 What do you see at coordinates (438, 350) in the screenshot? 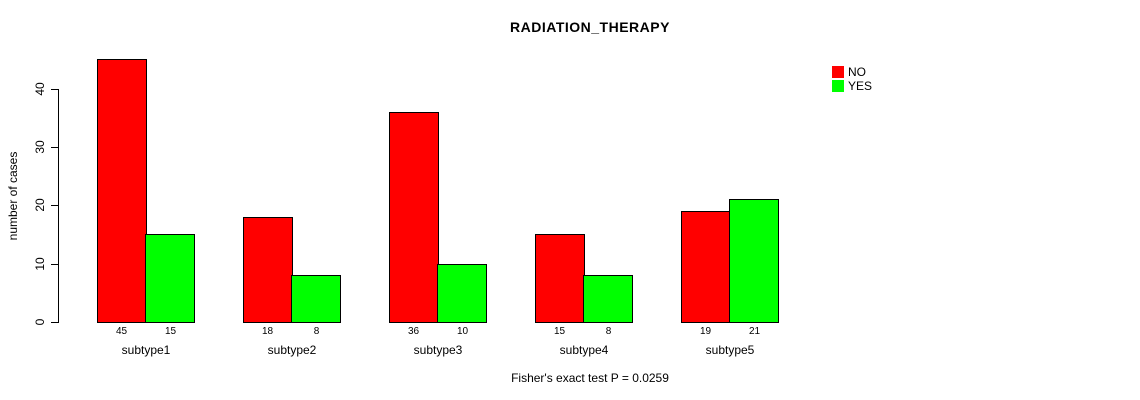
I see `category-label-subtype3: subtype3` at bounding box center [438, 350].